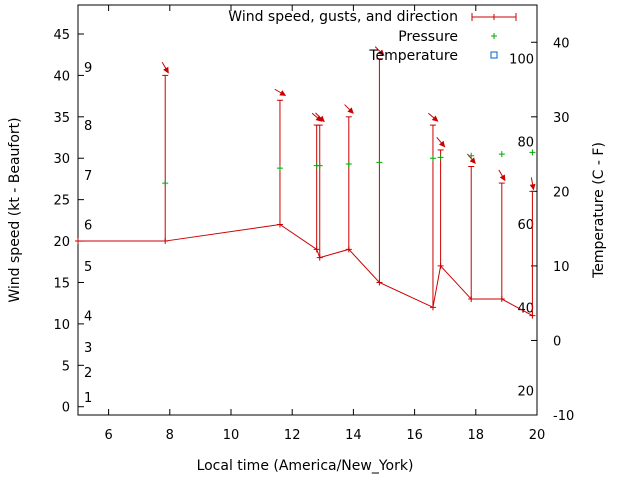 The width and height of the screenshot is (640, 480). Describe the element at coordinates (599, 210) in the screenshot. I see `y2-axis-title: Temperature (C - F)` at that location.